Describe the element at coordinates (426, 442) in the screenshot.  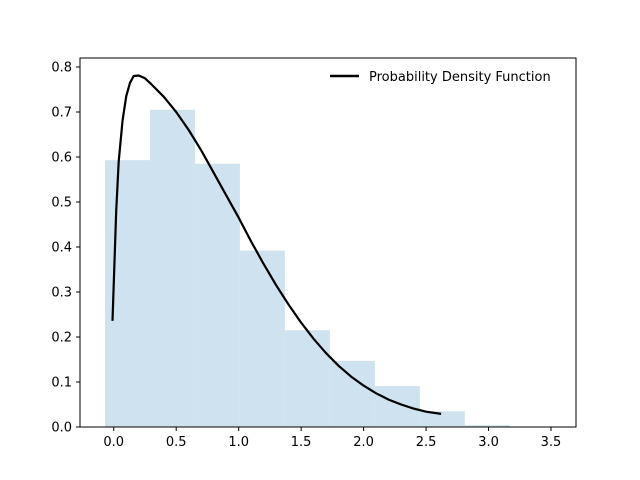
I see `x-tick-label: 2.5` at that location.